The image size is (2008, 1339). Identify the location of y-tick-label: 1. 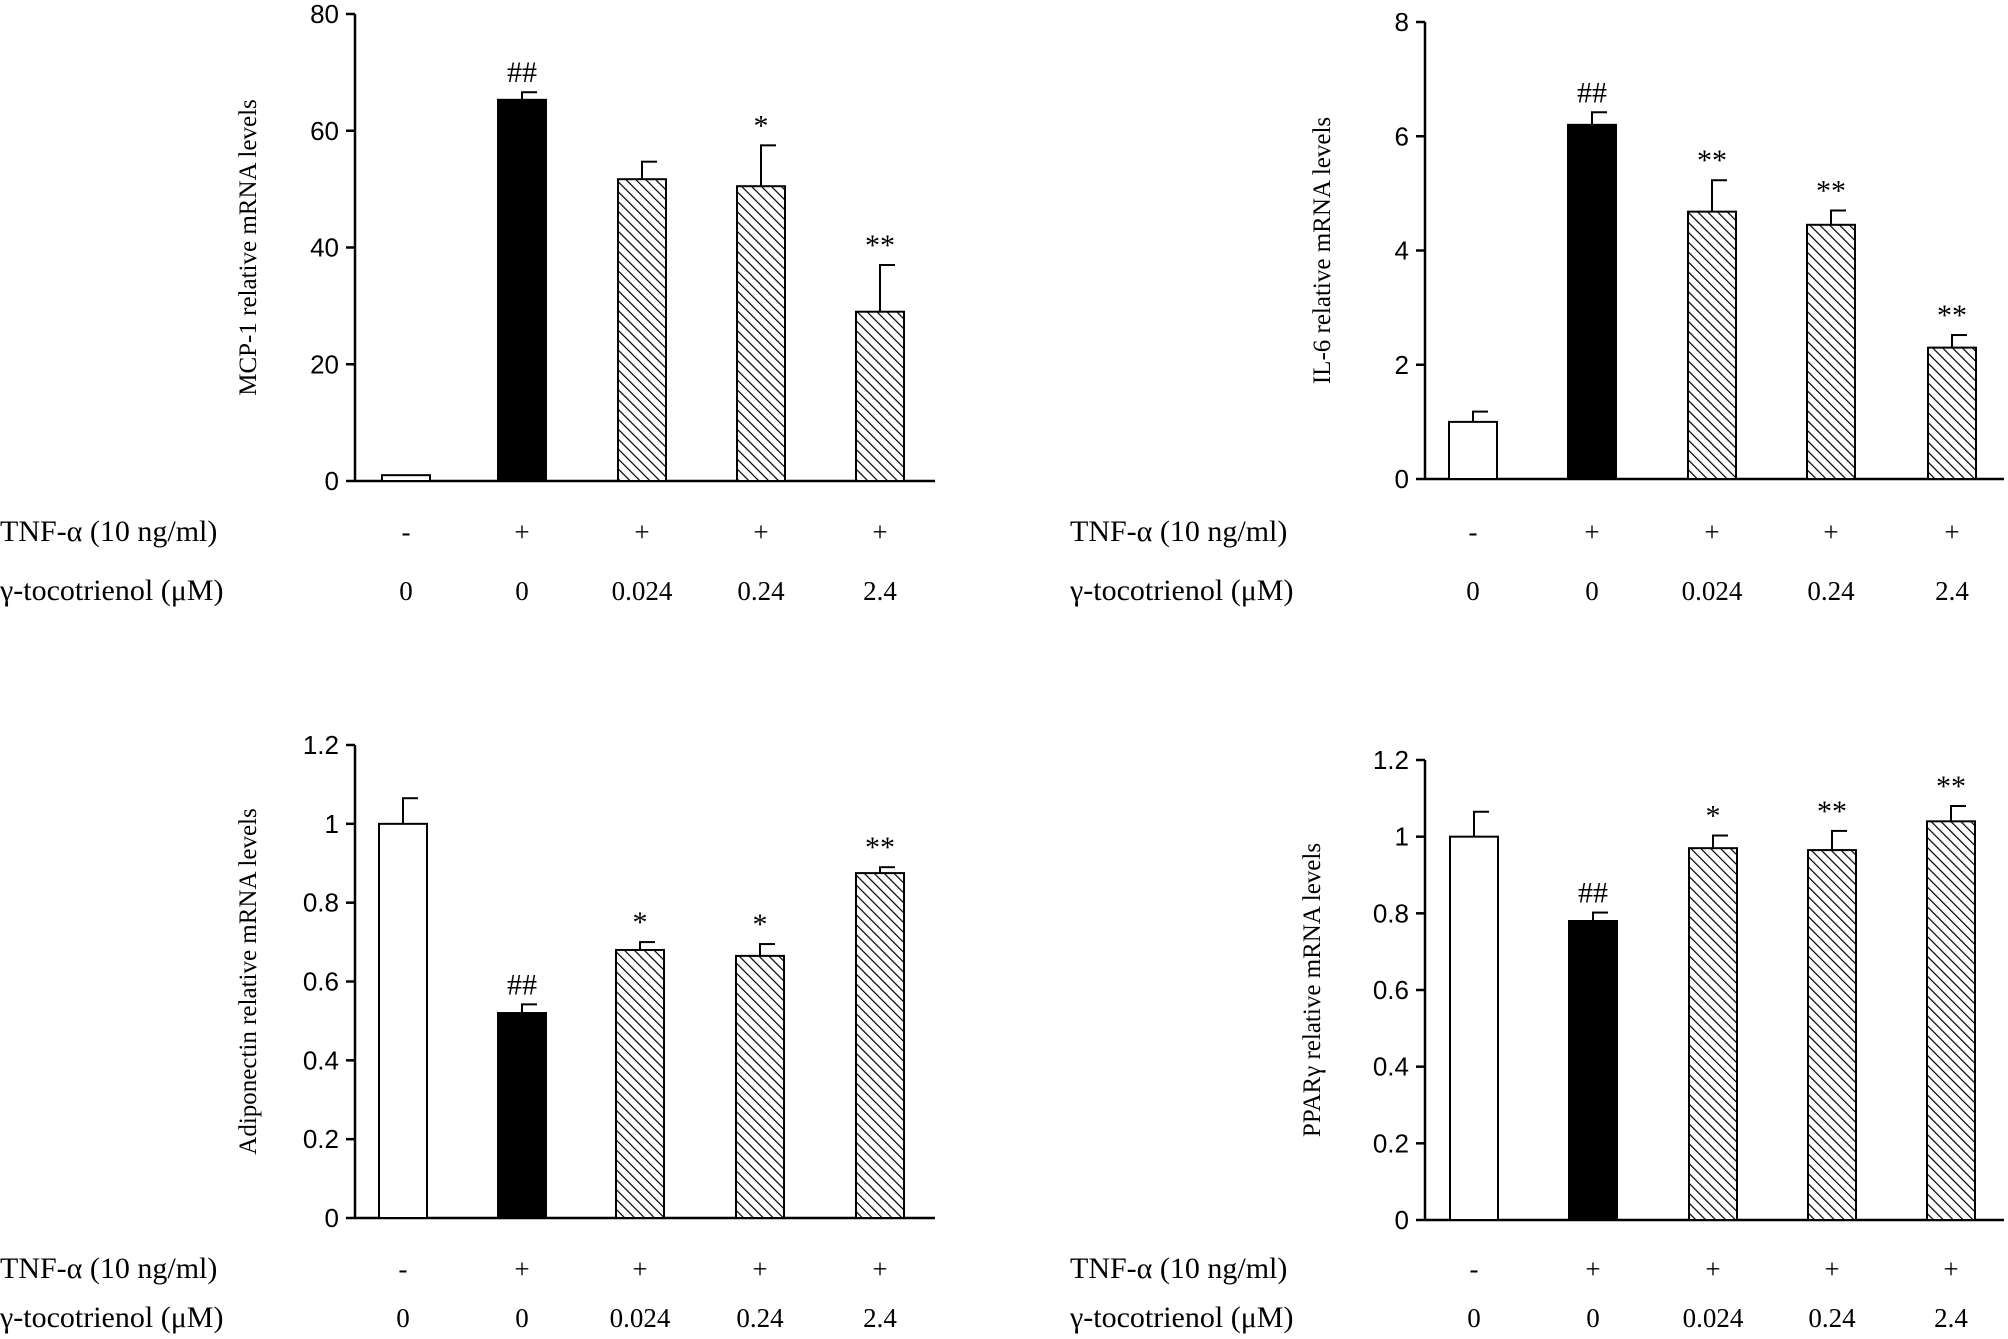
(1402, 837).